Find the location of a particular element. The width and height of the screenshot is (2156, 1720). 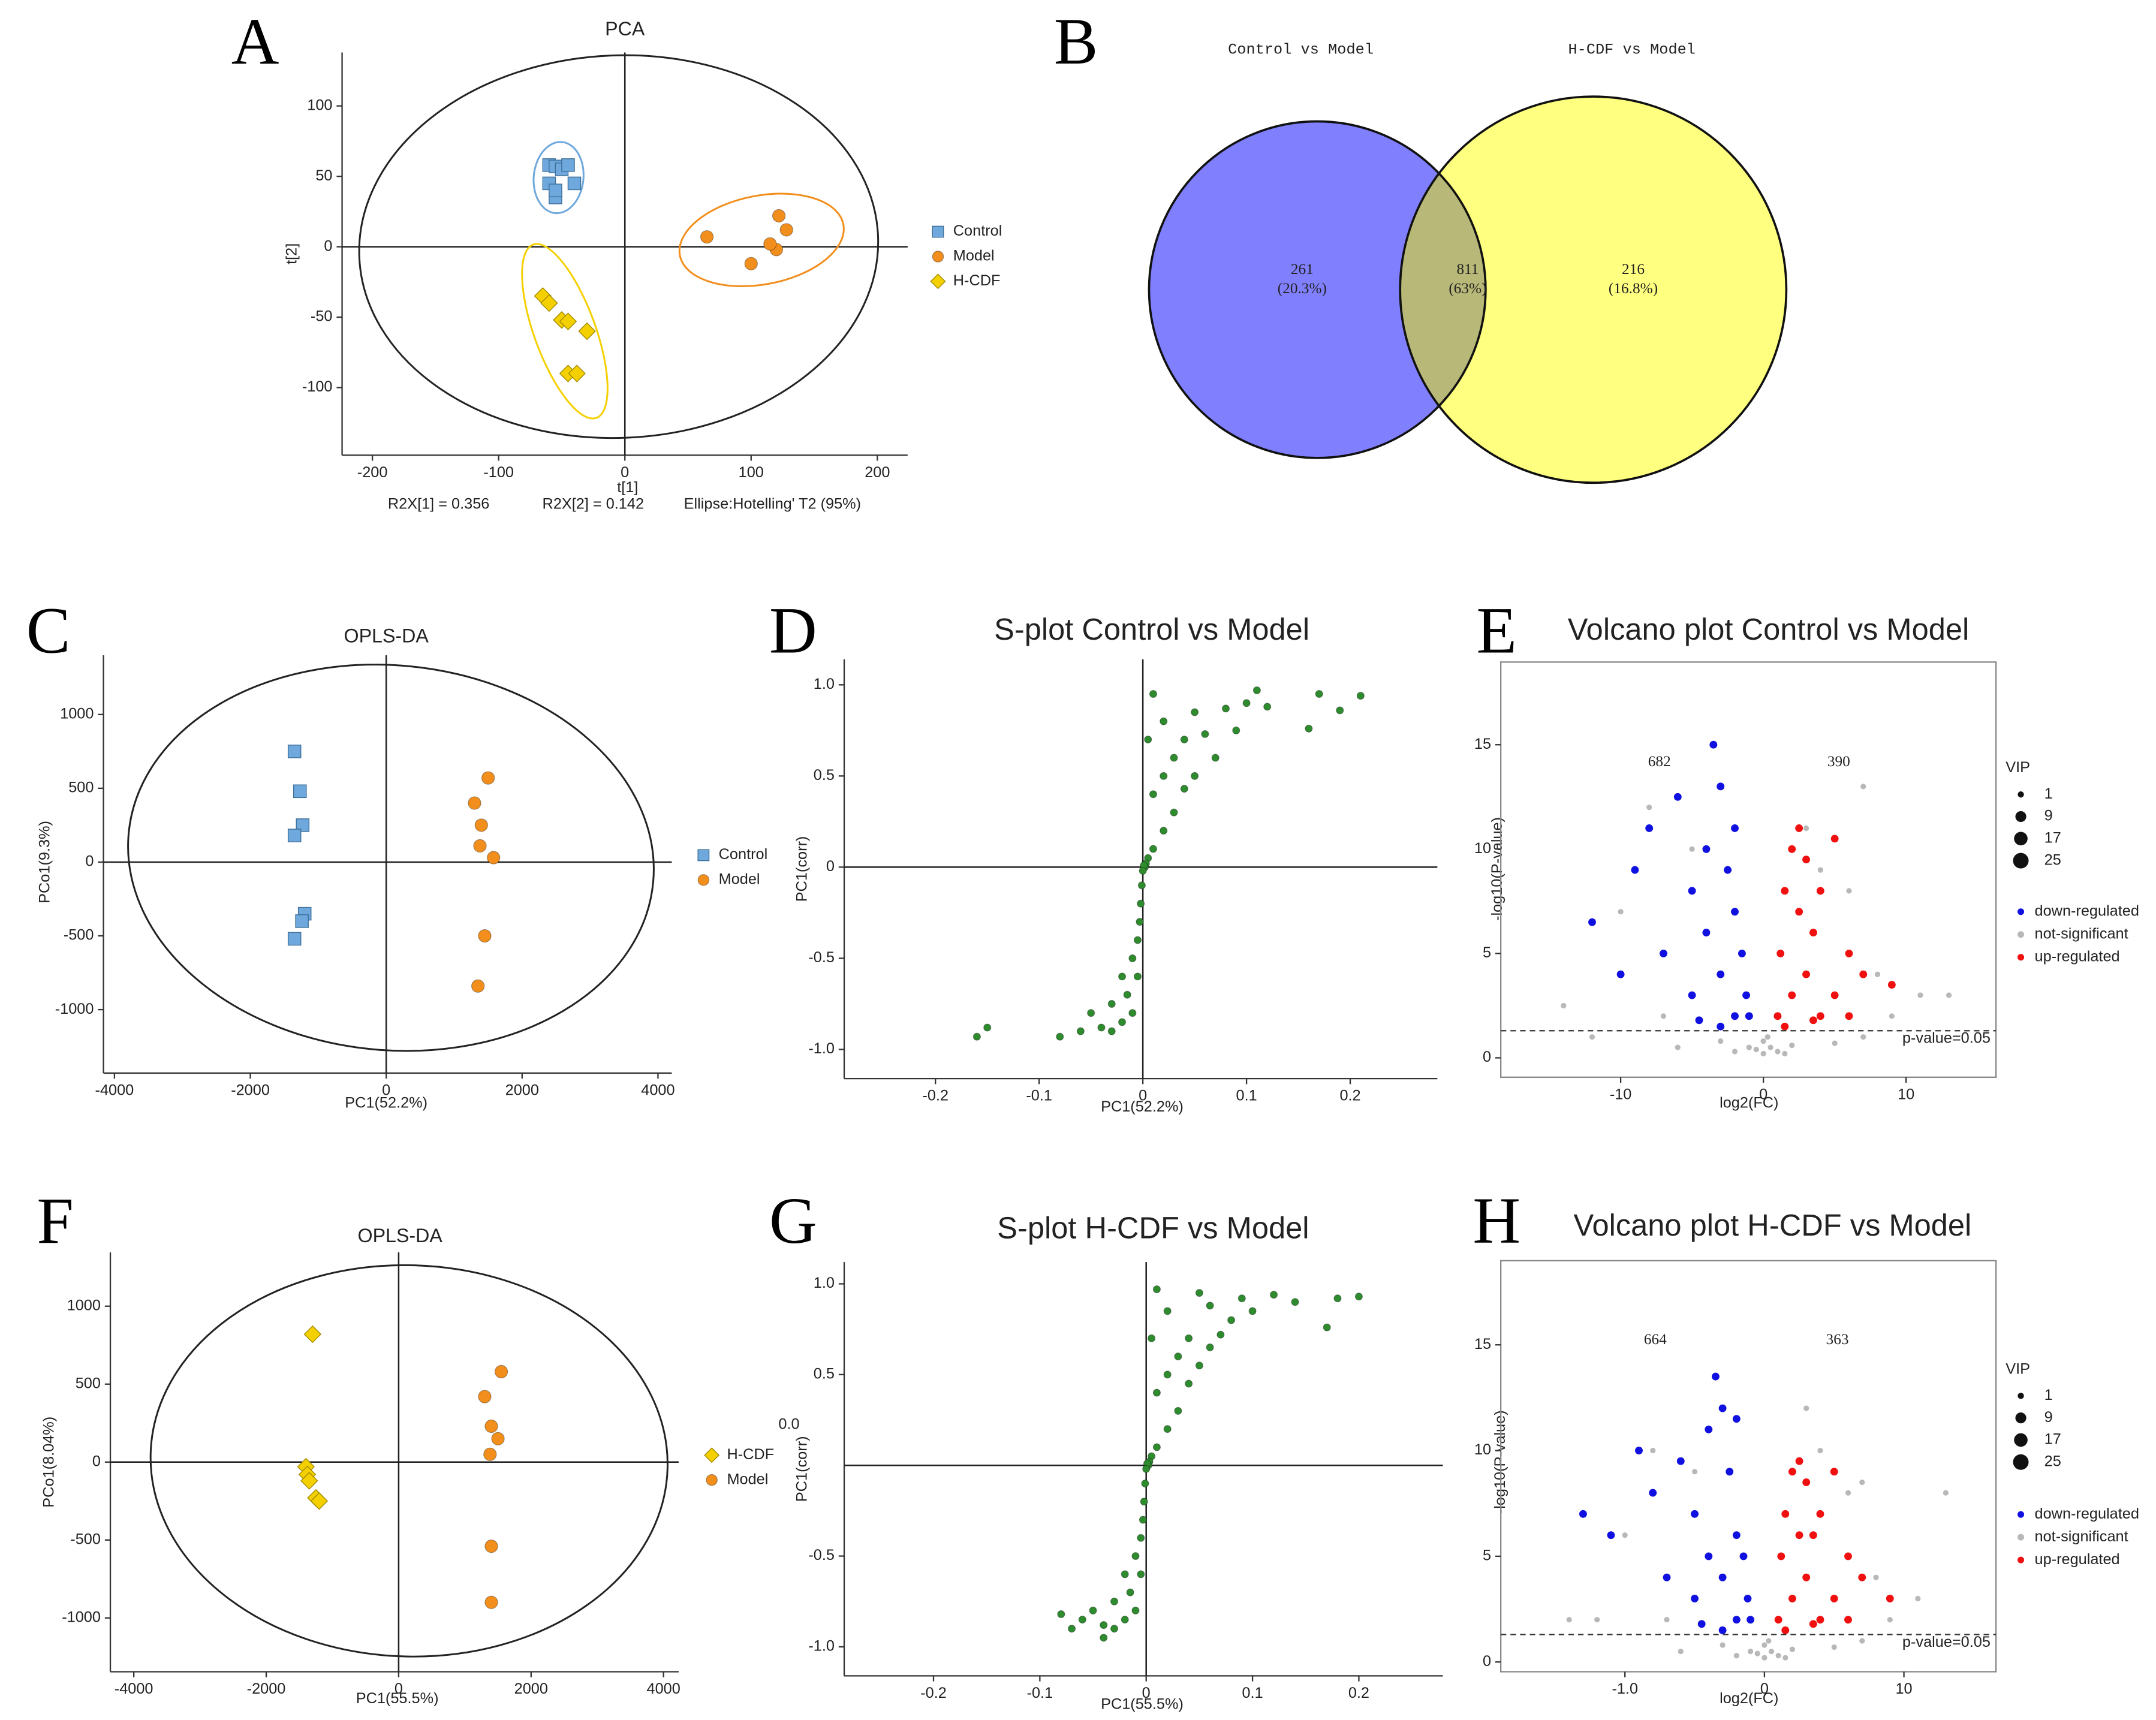

panel-label: D is located at coordinates (793, 630).